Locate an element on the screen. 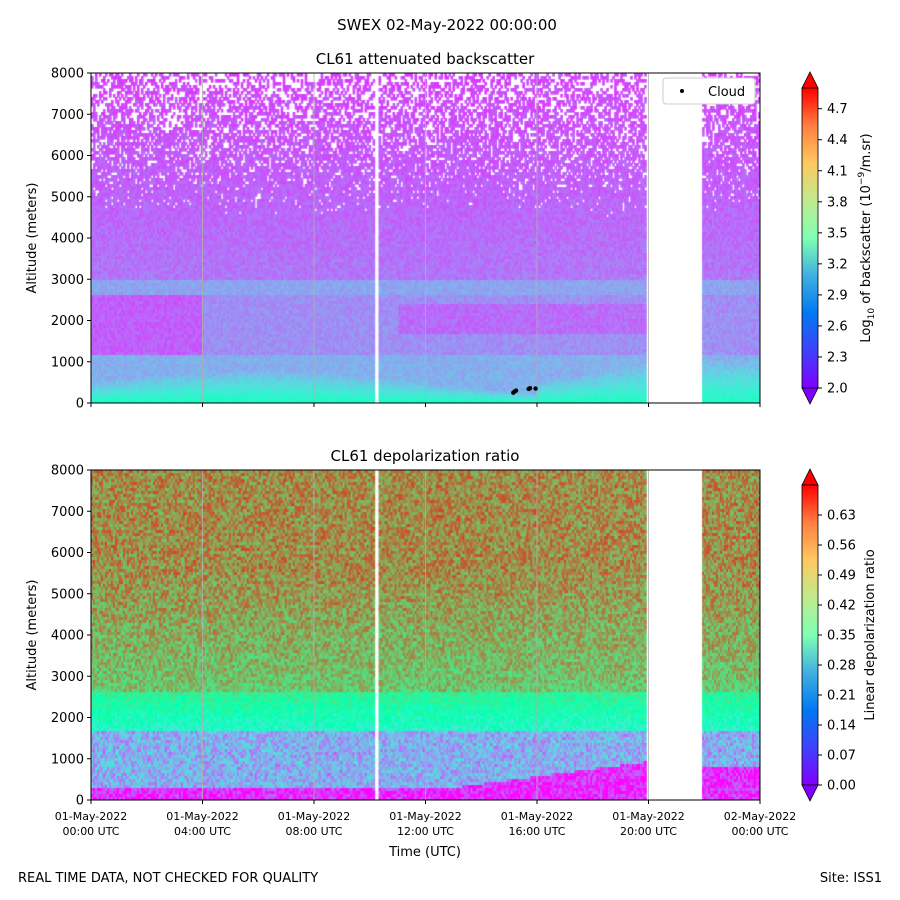  colorbar-tick-label: 0.14 is located at coordinates (841, 726).